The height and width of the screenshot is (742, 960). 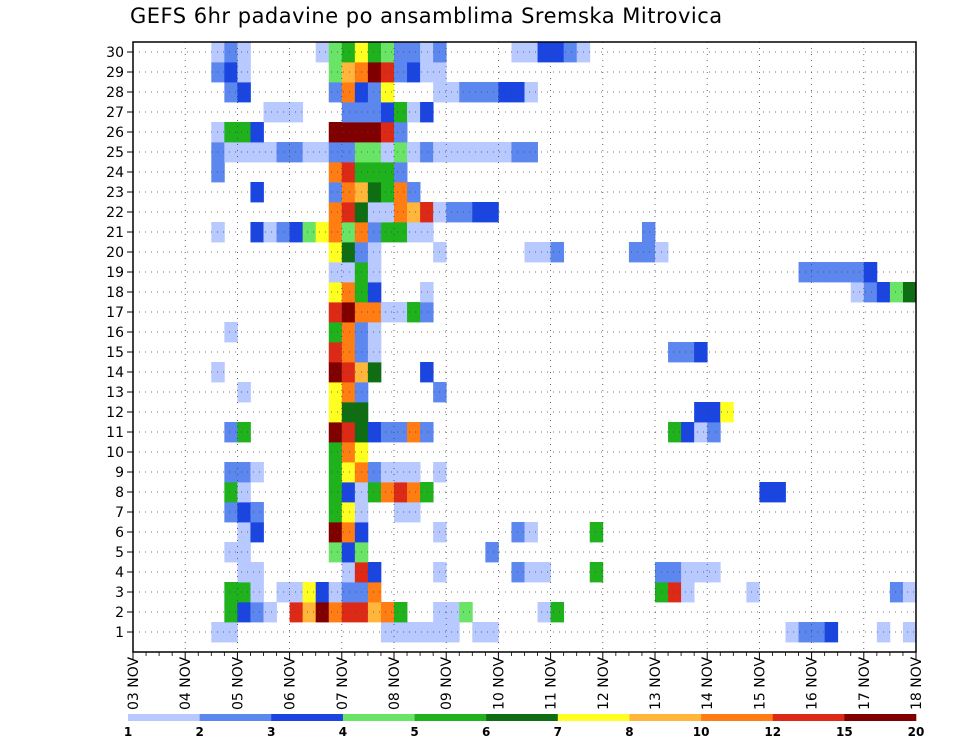 I want to click on y-tick-label: 16, so click(x=115, y=333).